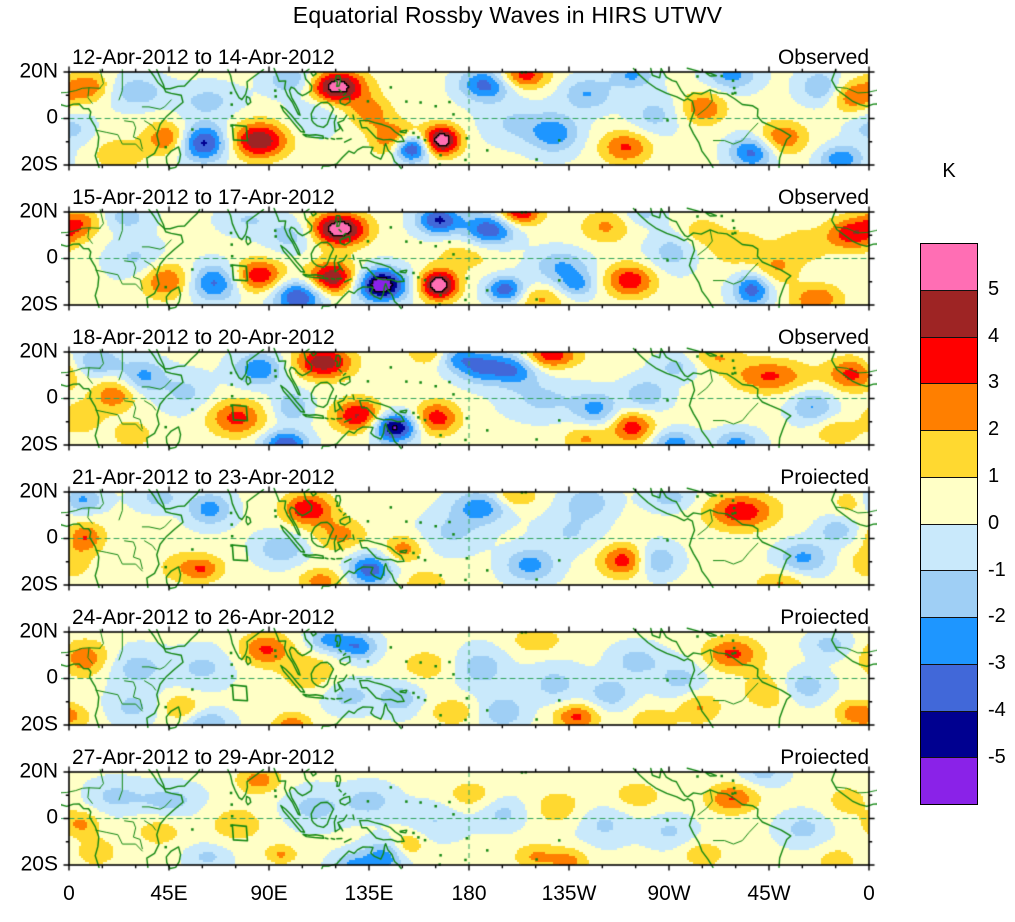  What do you see at coordinates (997, 570) in the screenshot?
I see `colorbar-tick-label: -1` at bounding box center [997, 570].